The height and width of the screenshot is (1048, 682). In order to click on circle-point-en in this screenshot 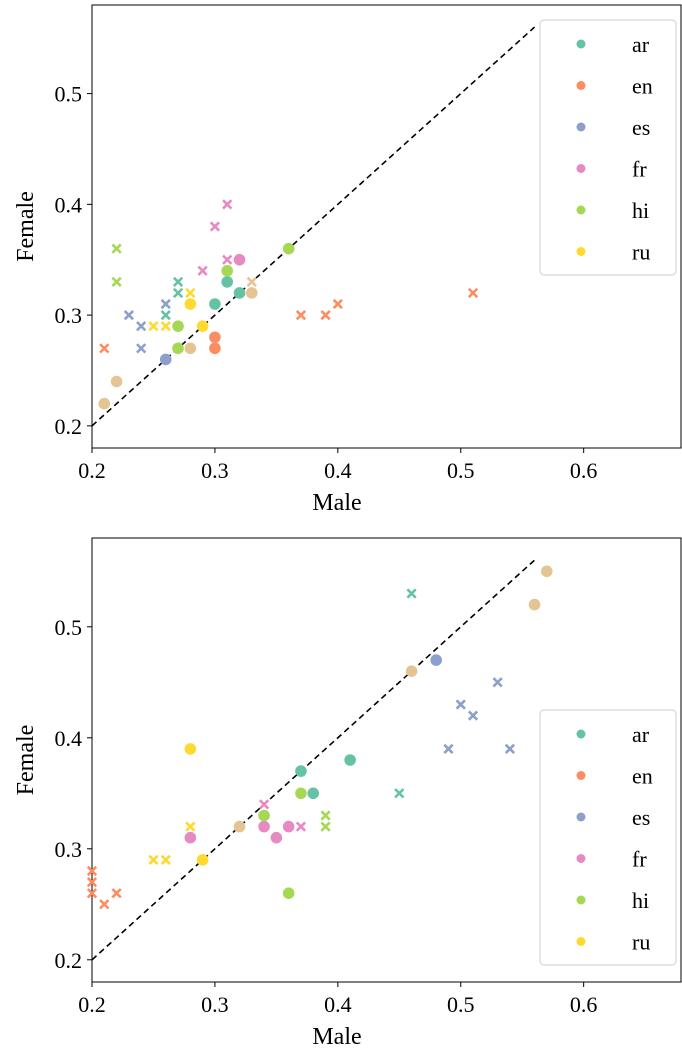, I will do `click(215, 337)`.